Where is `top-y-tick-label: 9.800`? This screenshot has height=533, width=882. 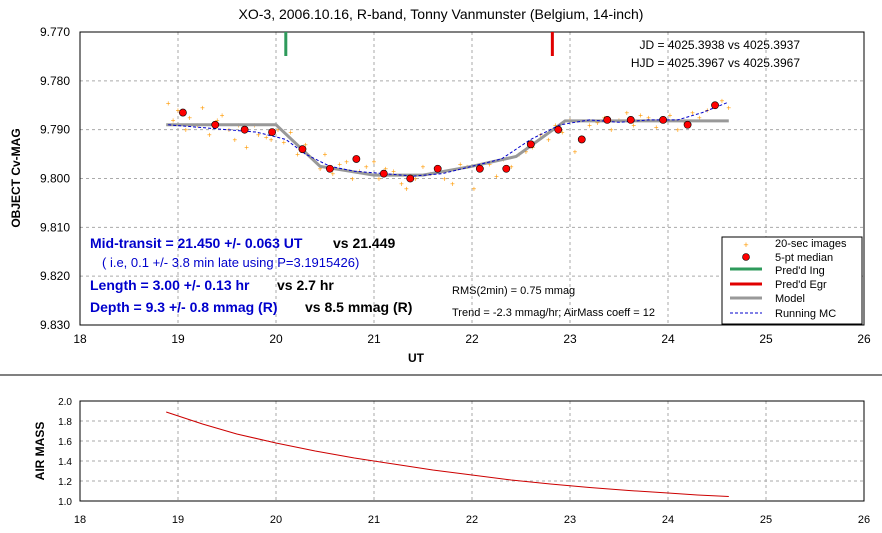 top-y-tick-label: 9.800 is located at coordinates (55, 179).